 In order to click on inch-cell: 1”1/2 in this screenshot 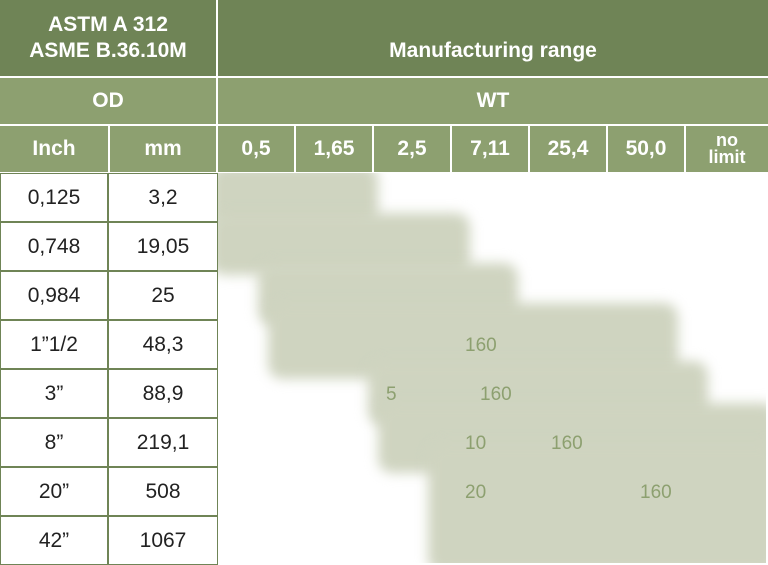, I will do `click(54, 344)`.